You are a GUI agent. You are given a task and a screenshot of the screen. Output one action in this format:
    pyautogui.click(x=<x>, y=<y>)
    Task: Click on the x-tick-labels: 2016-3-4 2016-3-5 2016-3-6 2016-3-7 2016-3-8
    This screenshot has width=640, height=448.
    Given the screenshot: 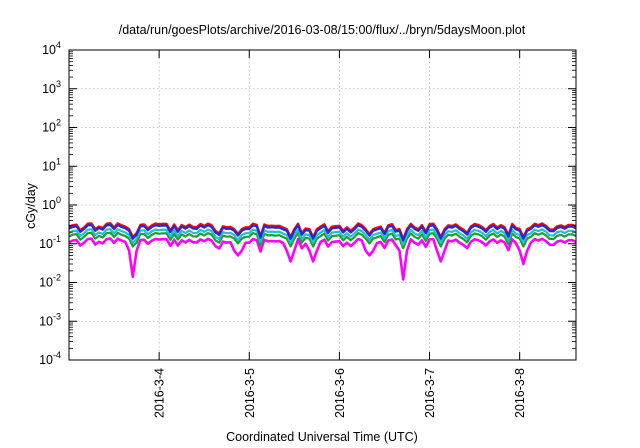 What is the action you would take?
    pyautogui.click(x=340, y=393)
    